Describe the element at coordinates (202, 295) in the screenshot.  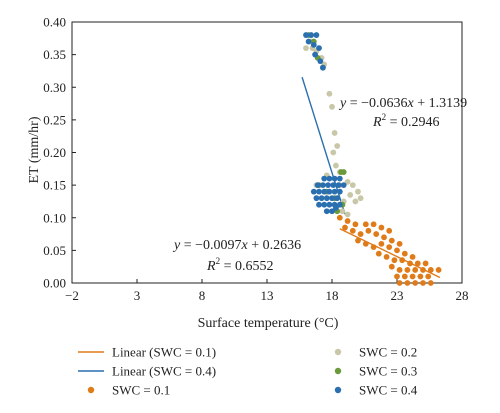
I see `x-tick-label: 8` at that location.